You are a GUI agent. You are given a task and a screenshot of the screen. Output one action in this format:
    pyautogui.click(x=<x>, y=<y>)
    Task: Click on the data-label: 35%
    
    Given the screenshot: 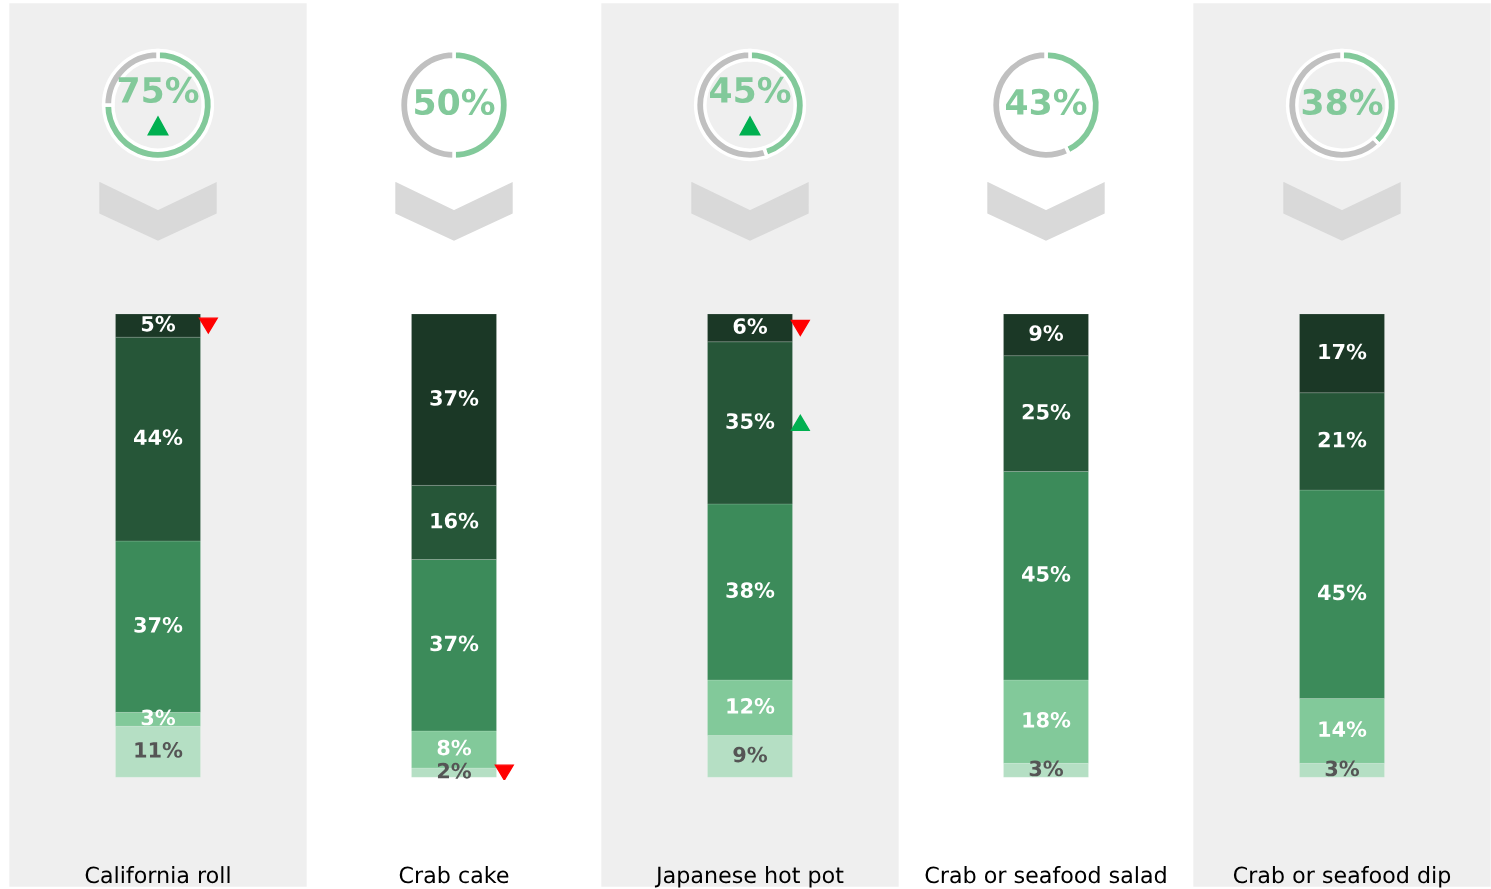 What is the action you would take?
    pyautogui.click(x=750, y=421)
    